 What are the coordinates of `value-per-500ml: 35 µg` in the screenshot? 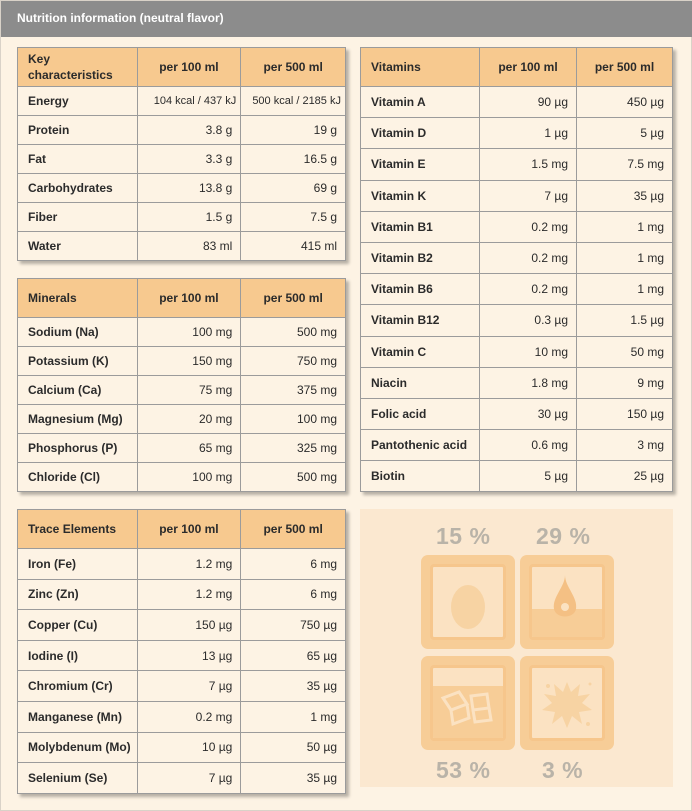 It's located at (293, 778).